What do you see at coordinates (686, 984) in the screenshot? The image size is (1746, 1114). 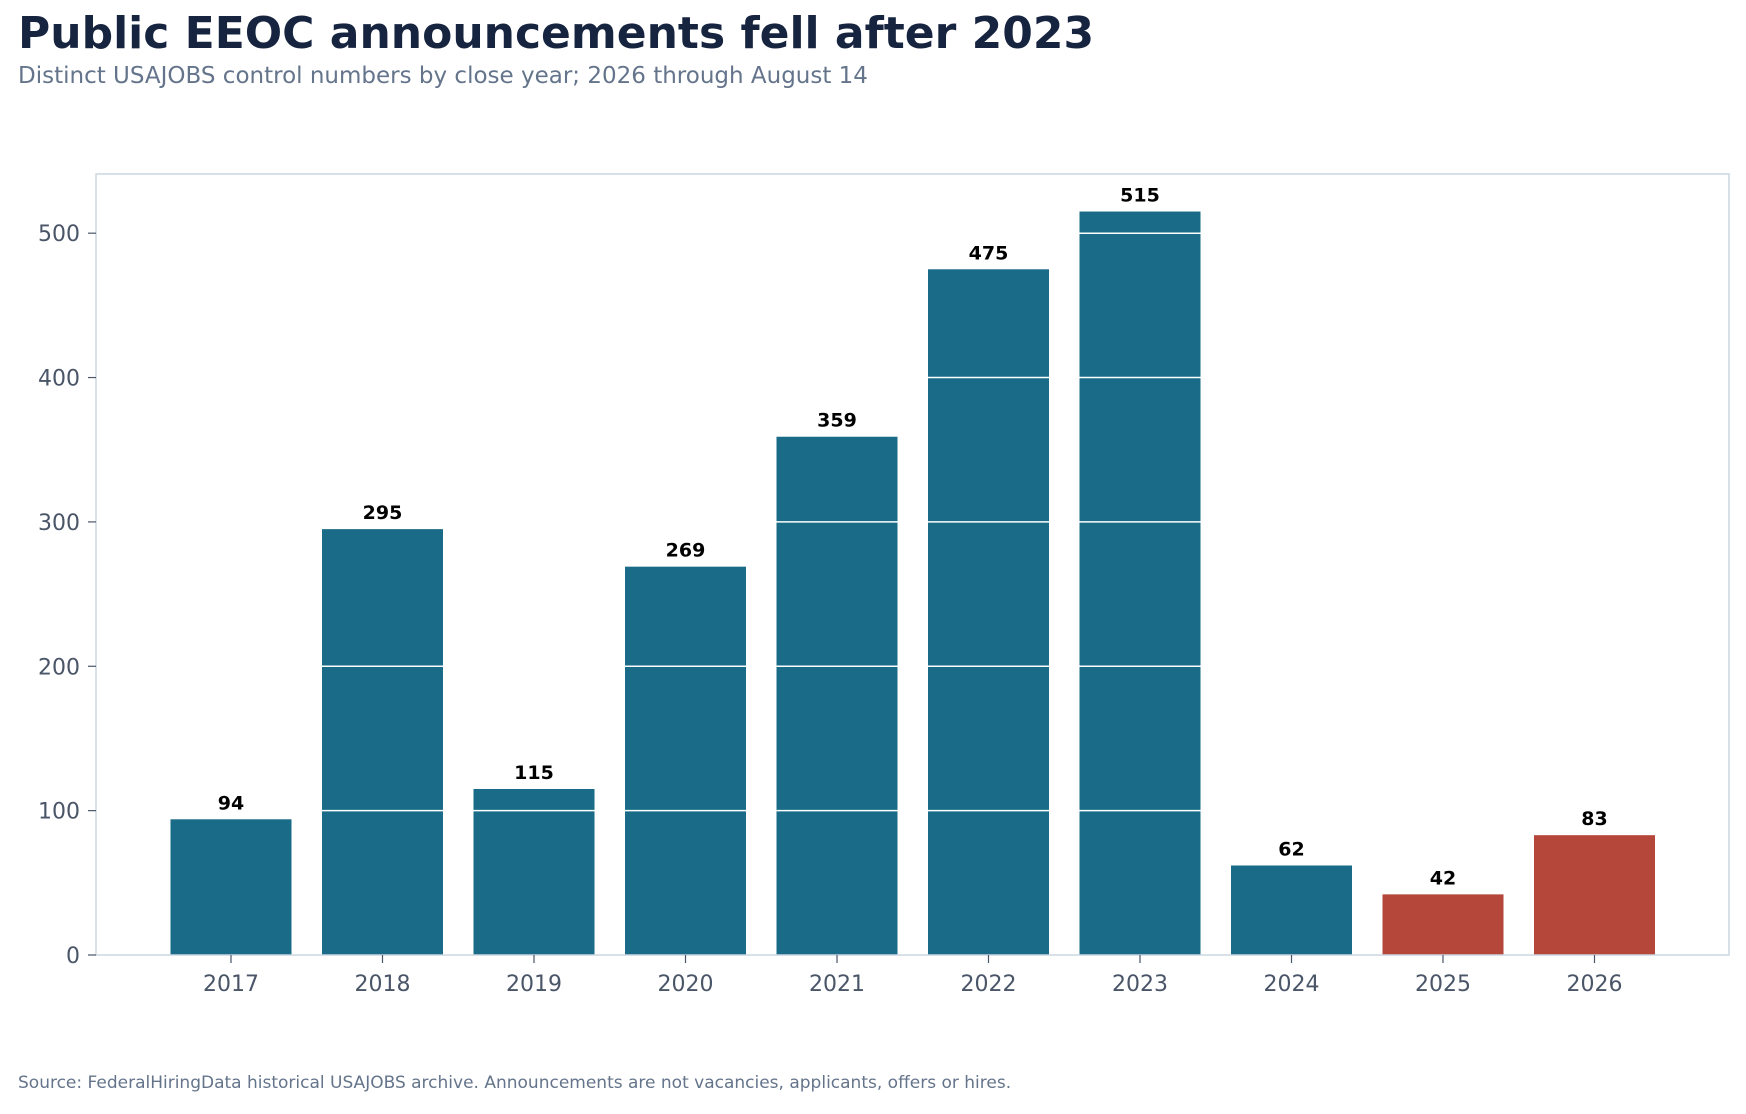 I see `xtick-label-2020: 2020` at bounding box center [686, 984].